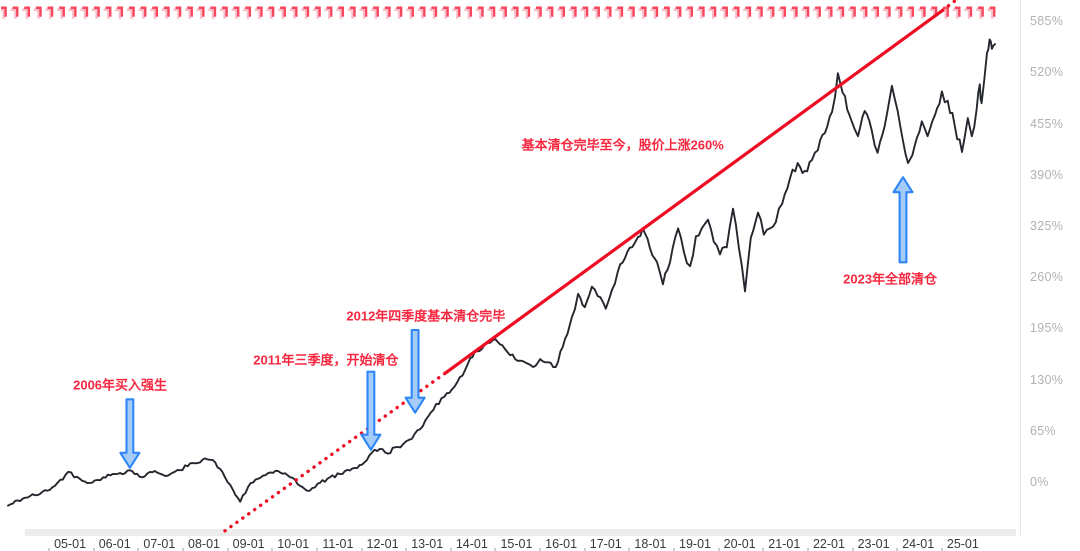 The height and width of the screenshot is (551, 1080). What do you see at coordinates (622, 145) in the screenshot?
I see `annotation-since-cleared-gain: 基本清仓完毕至今，股价上涨260%` at bounding box center [622, 145].